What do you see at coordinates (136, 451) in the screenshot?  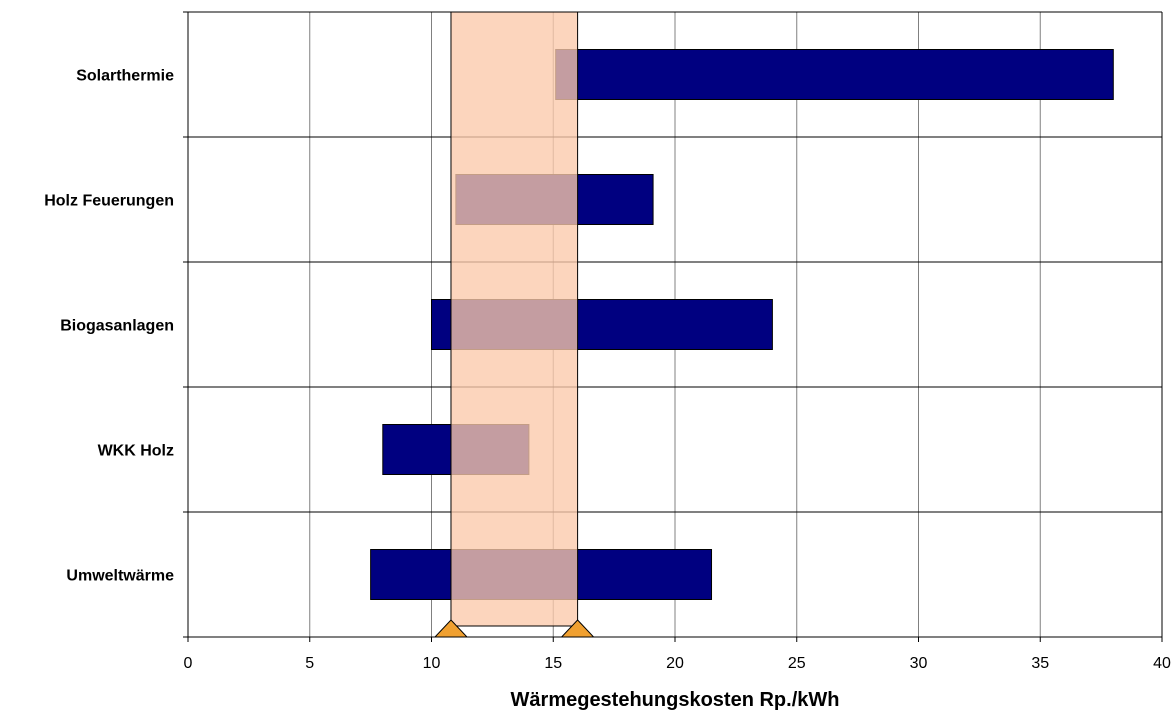 I see `category-label: WKK Holz` at bounding box center [136, 451].